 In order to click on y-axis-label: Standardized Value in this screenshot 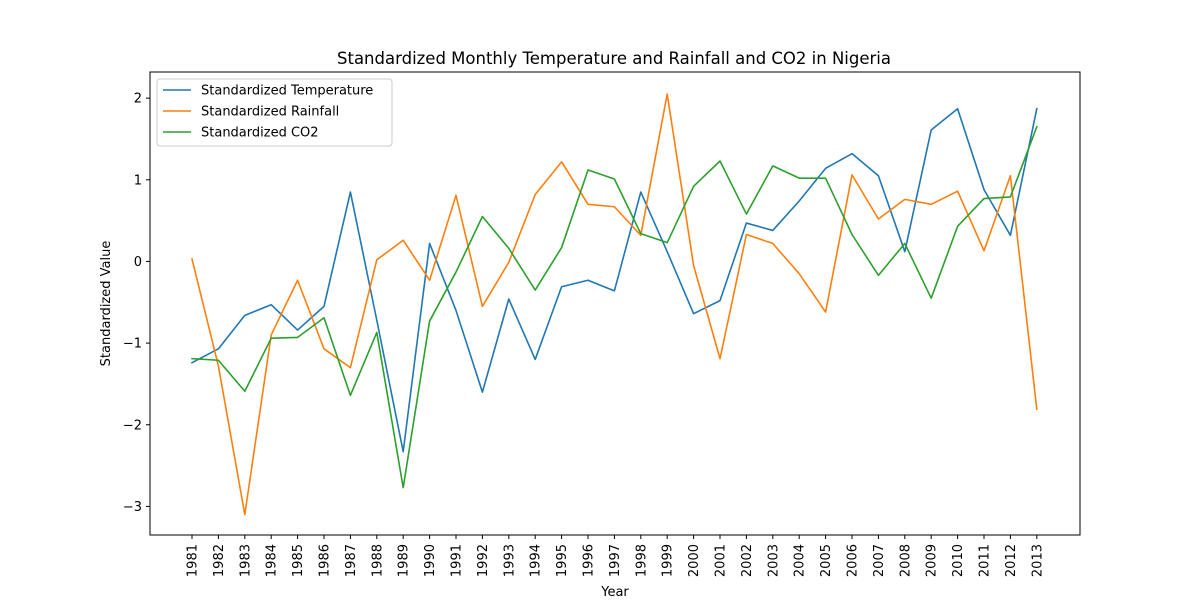, I will do `click(106, 304)`.